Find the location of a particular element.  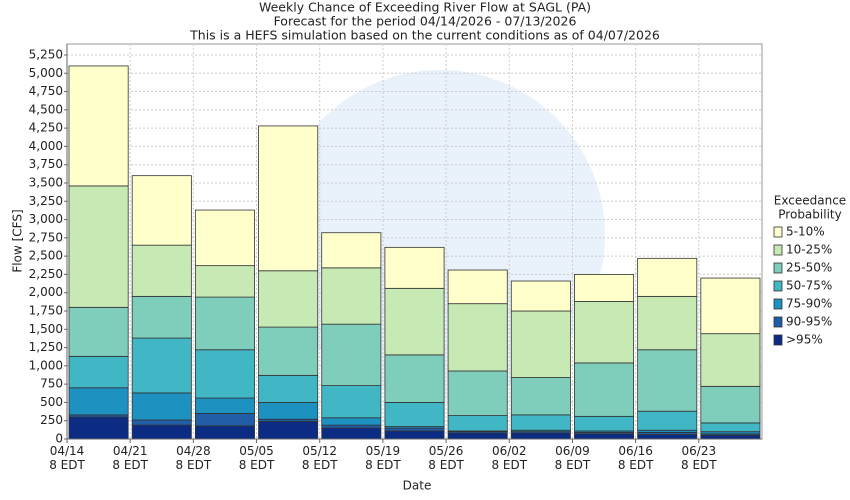

y-tick-label: 1,500 is located at coordinates (46, 329).